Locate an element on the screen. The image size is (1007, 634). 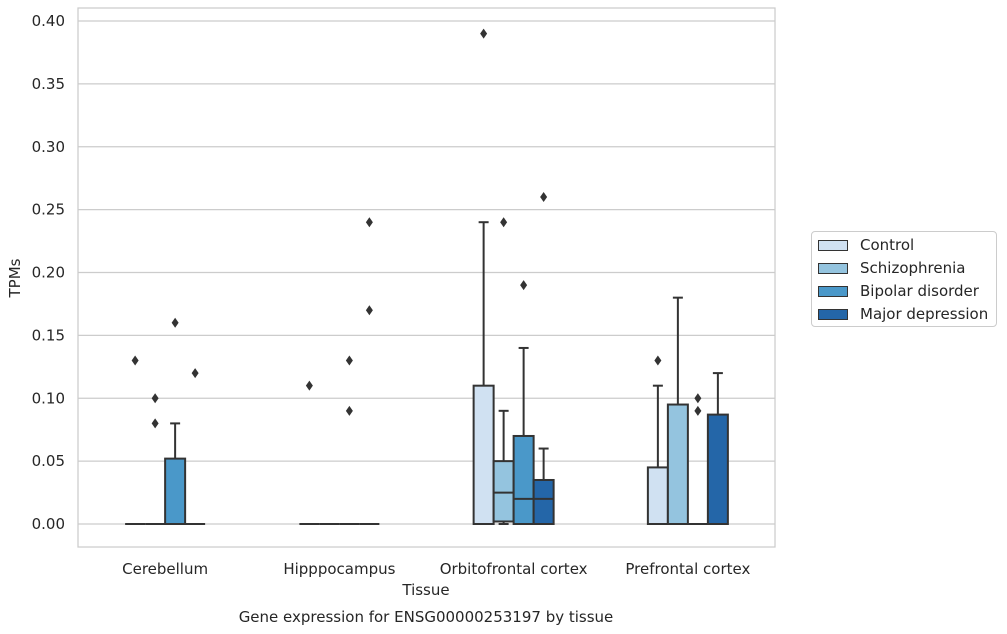
y-tick-label: 0.10 is located at coordinates (48, 398).